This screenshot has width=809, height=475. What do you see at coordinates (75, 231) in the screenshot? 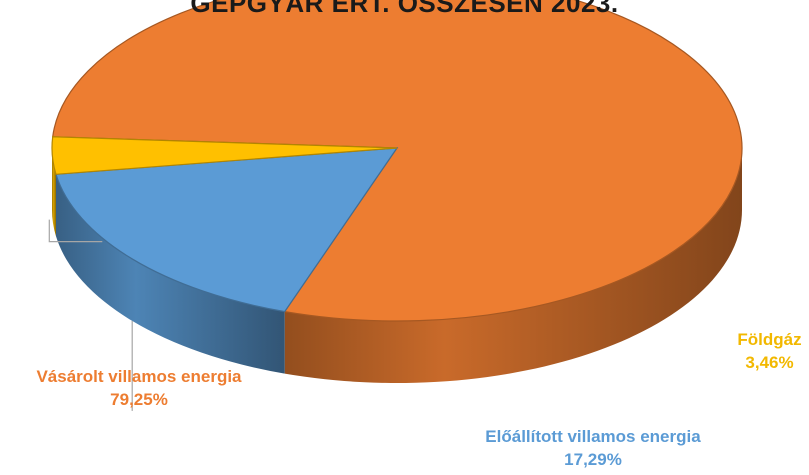
I see `leader-line-natural-gas` at bounding box center [75, 231].